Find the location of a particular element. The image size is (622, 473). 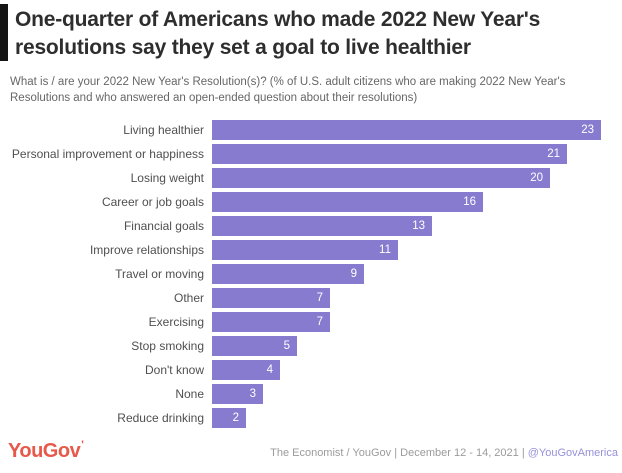

chart-row: Financial goals 13 is located at coordinates (311, 226).